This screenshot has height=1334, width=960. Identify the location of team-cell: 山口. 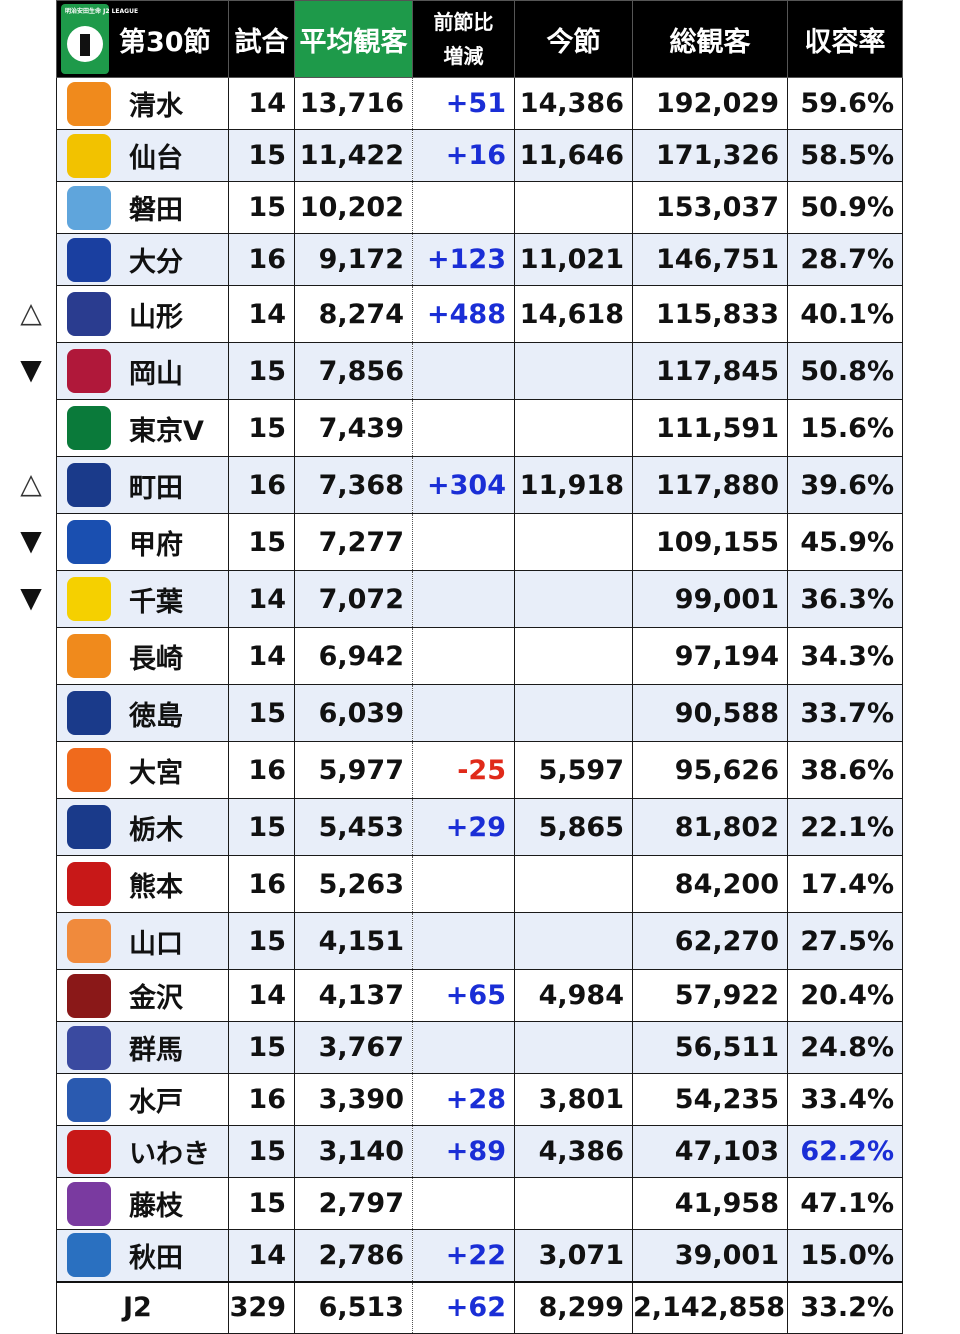
(142, 941).